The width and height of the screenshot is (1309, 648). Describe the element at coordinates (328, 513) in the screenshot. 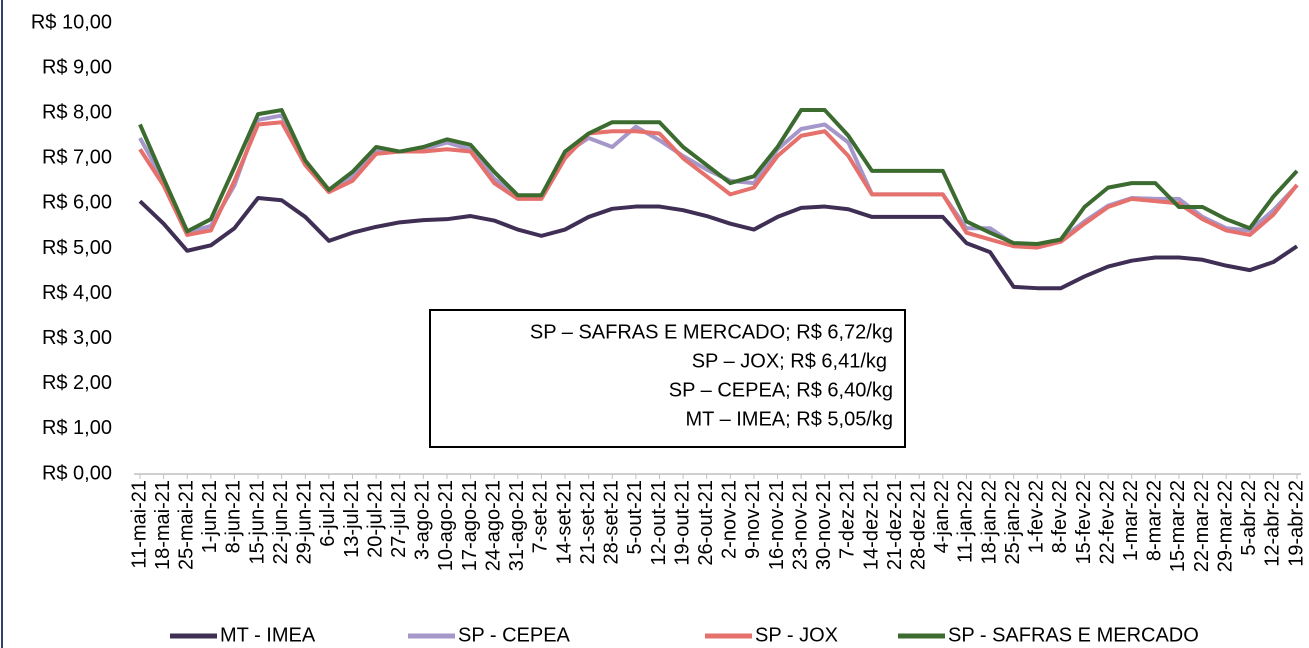

I see `x-tick-label: 6-jul-21` at that location.